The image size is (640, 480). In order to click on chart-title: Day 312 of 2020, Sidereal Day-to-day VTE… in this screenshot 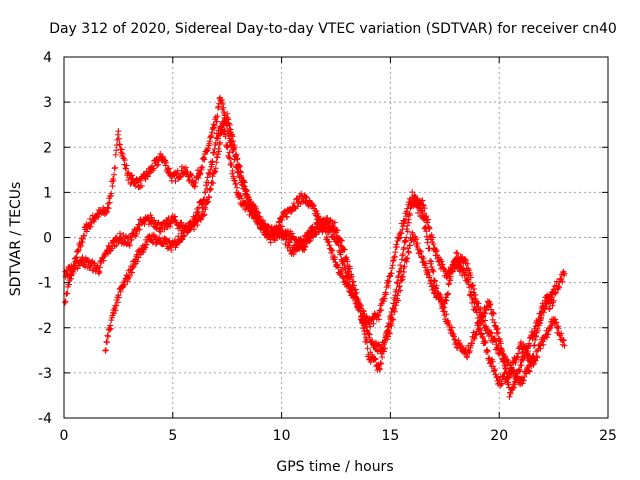, I will do `click(333, 29)`.